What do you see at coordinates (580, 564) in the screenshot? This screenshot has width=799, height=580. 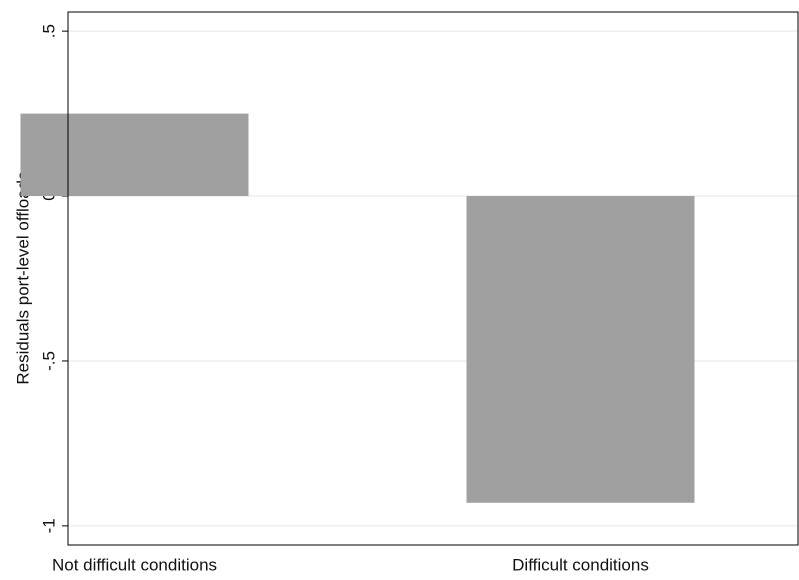 I see `x-tick-label: Difficult conditions` at bounding box center [580, 564].